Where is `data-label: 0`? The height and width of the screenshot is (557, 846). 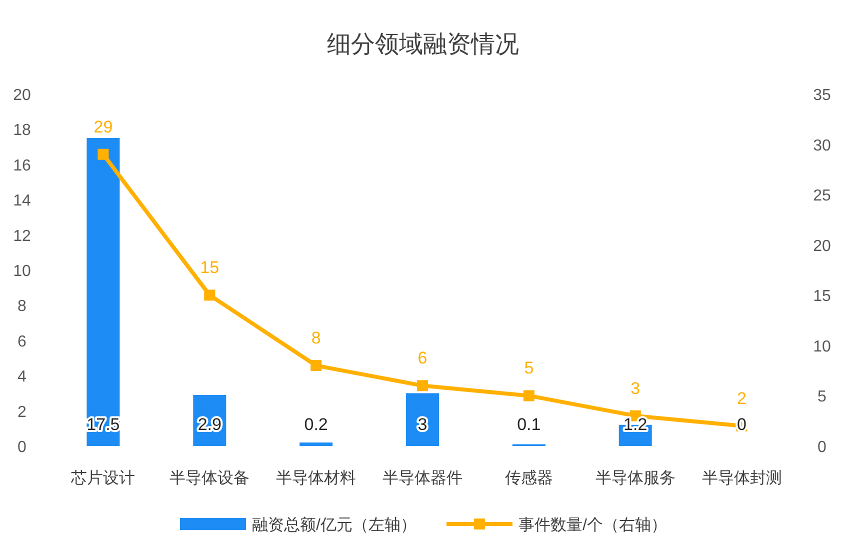
data-label: 0 is located at coordinates (742, 424).